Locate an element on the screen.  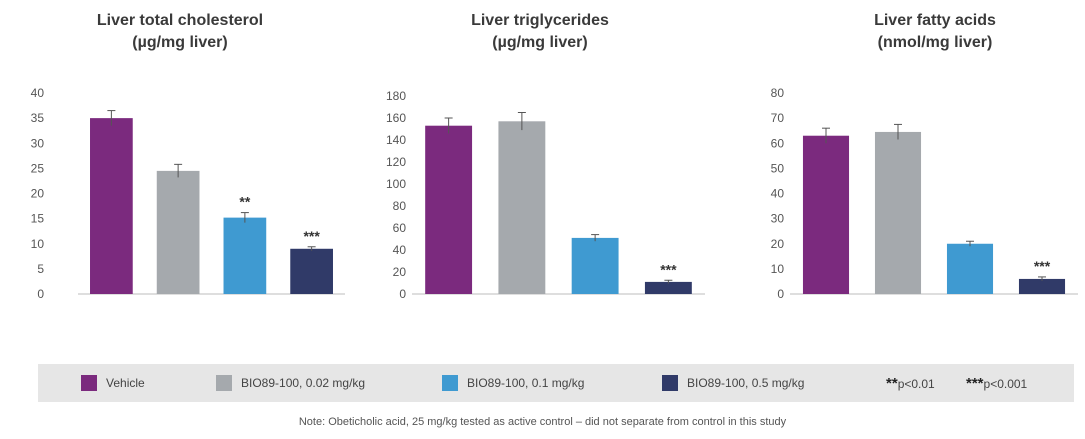
legend-label: BIO89-100, 0.02 mg/kg is located at coordinates (303, 383).